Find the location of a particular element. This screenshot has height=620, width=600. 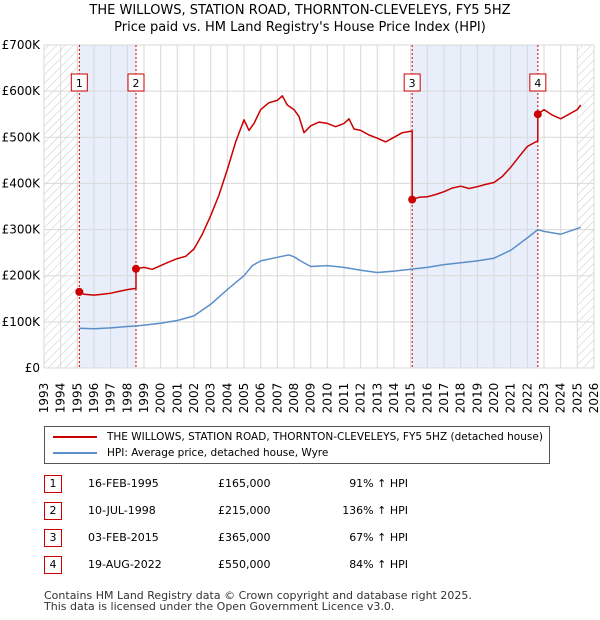

x-tick-label: 2012 is located at coordinates (361, 398).